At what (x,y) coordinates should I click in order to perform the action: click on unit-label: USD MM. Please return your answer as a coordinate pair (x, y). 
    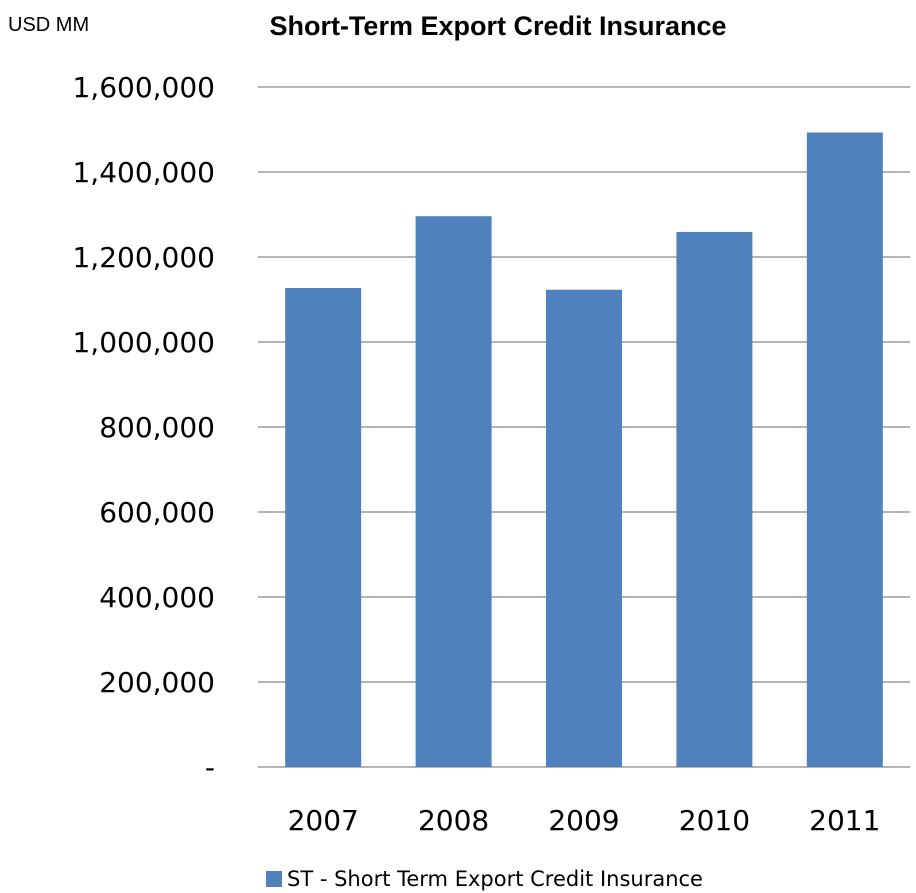
    Looking at the image, I should click on (48, 25).